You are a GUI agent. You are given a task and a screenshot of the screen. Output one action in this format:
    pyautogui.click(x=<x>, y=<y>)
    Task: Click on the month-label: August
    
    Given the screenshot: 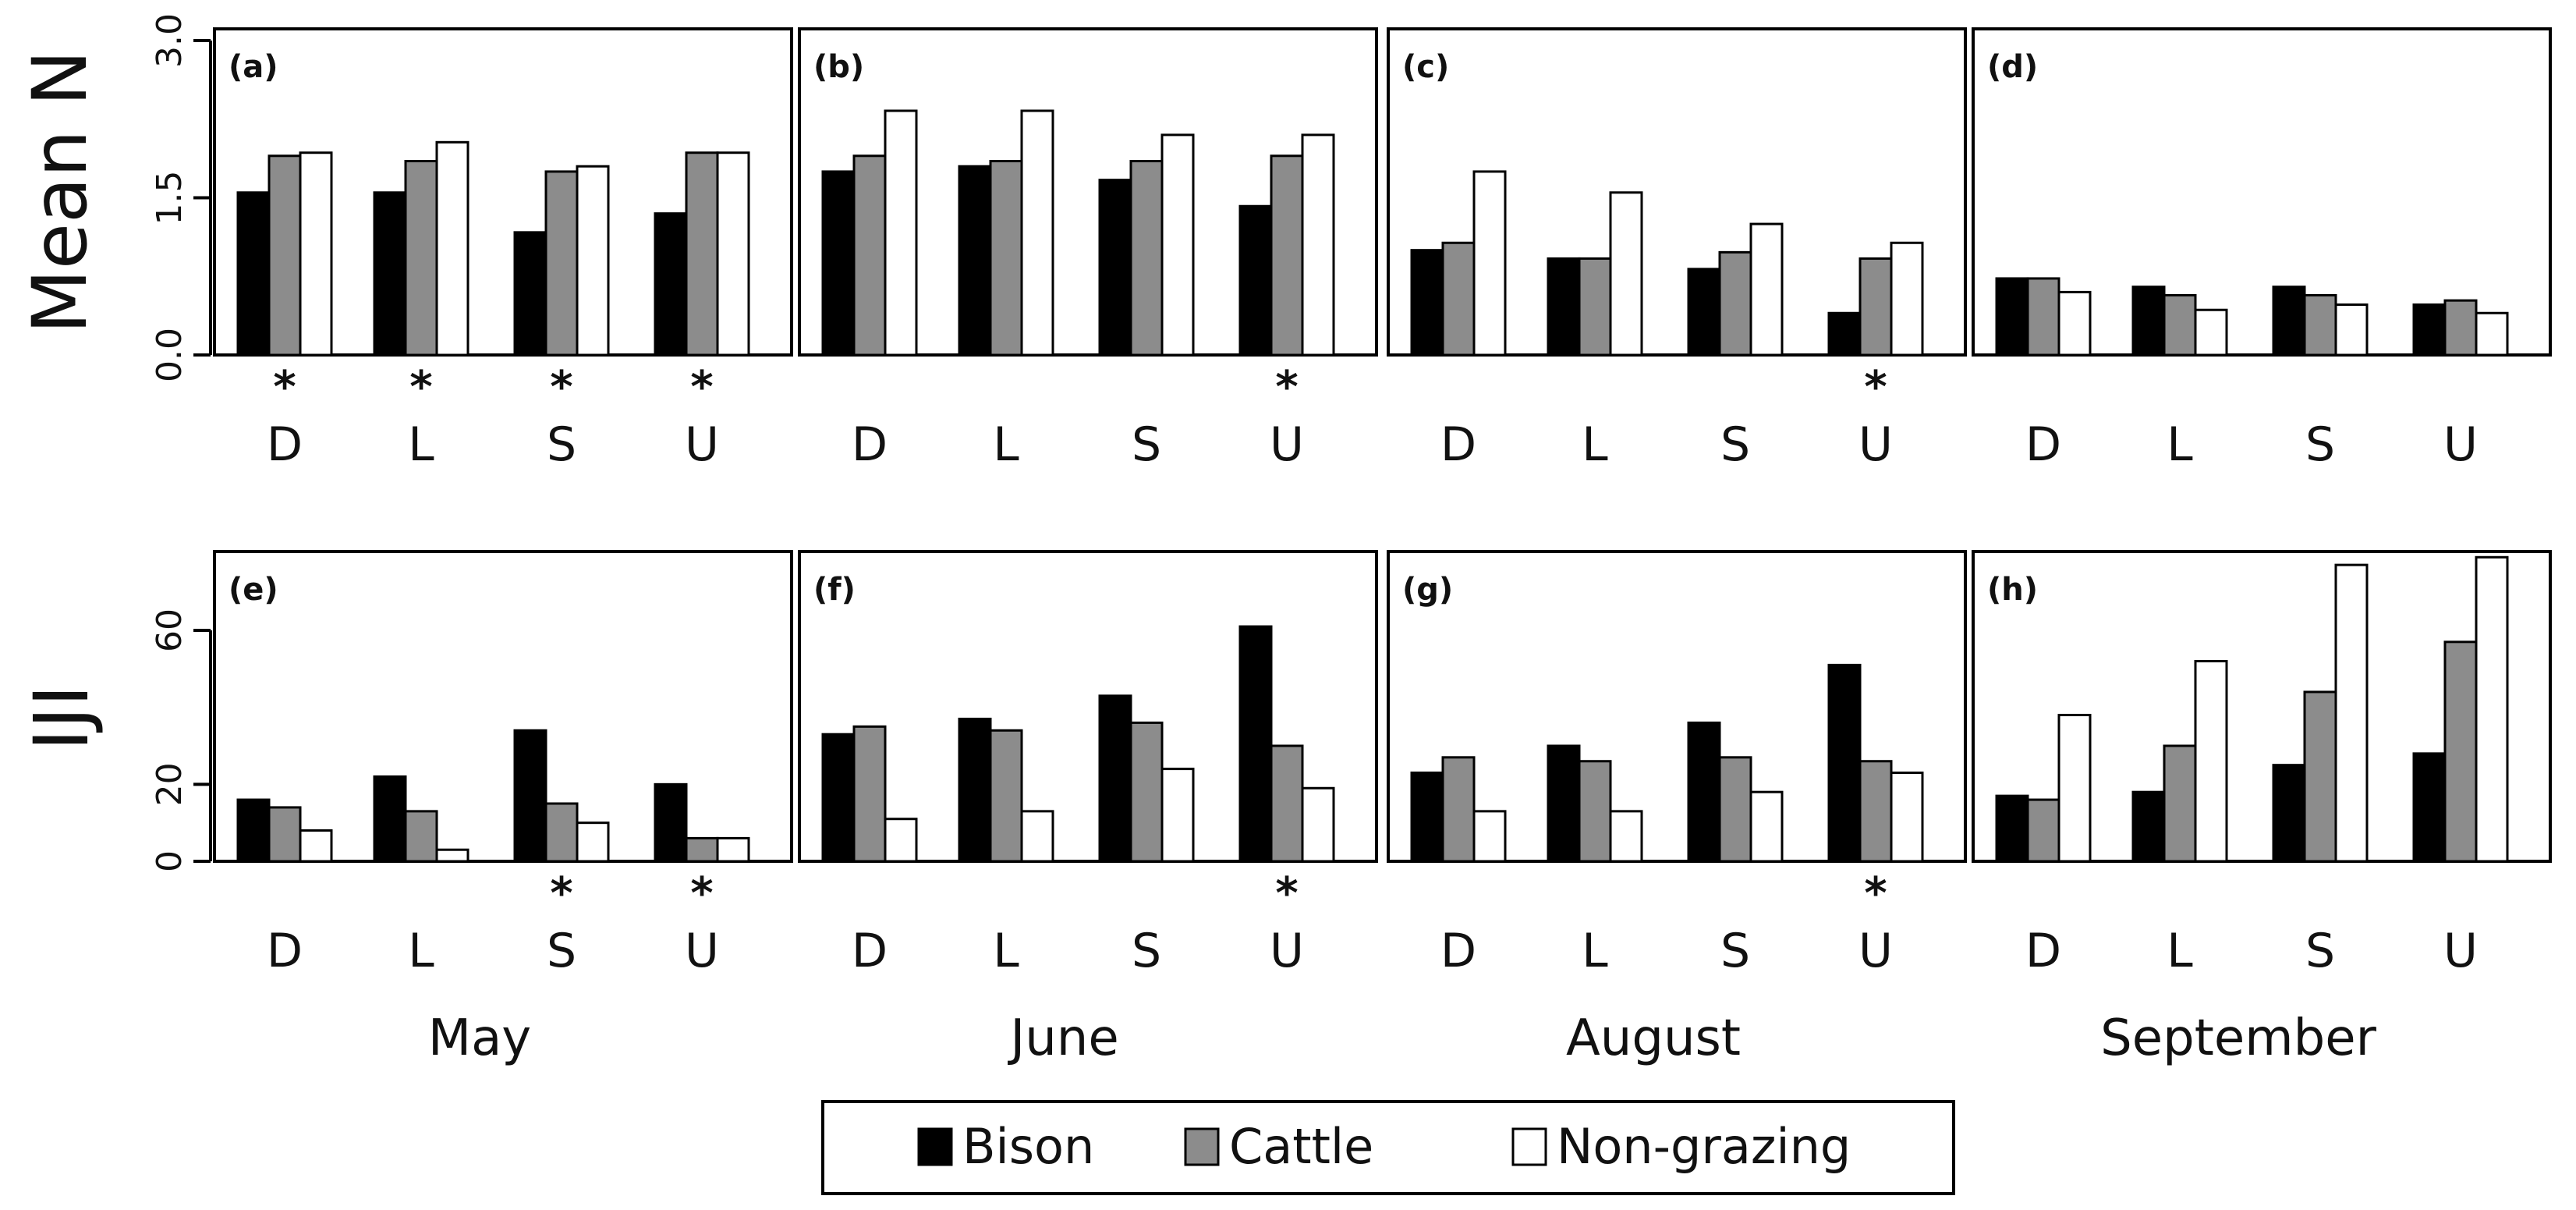 What is the action you would take?
    pyautogui.click(x=1653, y=1038)
    